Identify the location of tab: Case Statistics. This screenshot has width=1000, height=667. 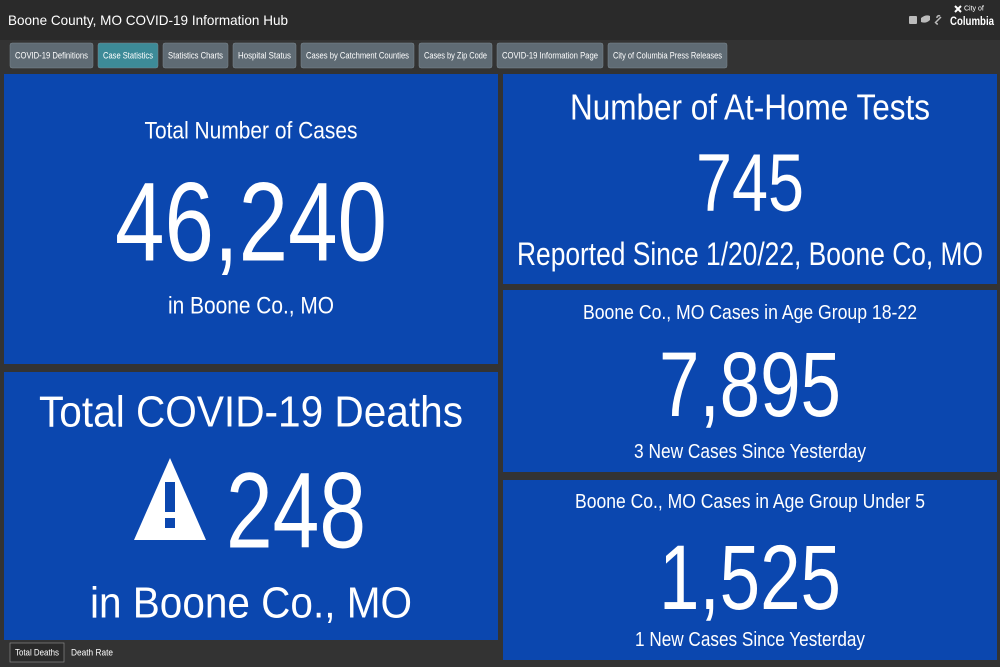
(128, 55).